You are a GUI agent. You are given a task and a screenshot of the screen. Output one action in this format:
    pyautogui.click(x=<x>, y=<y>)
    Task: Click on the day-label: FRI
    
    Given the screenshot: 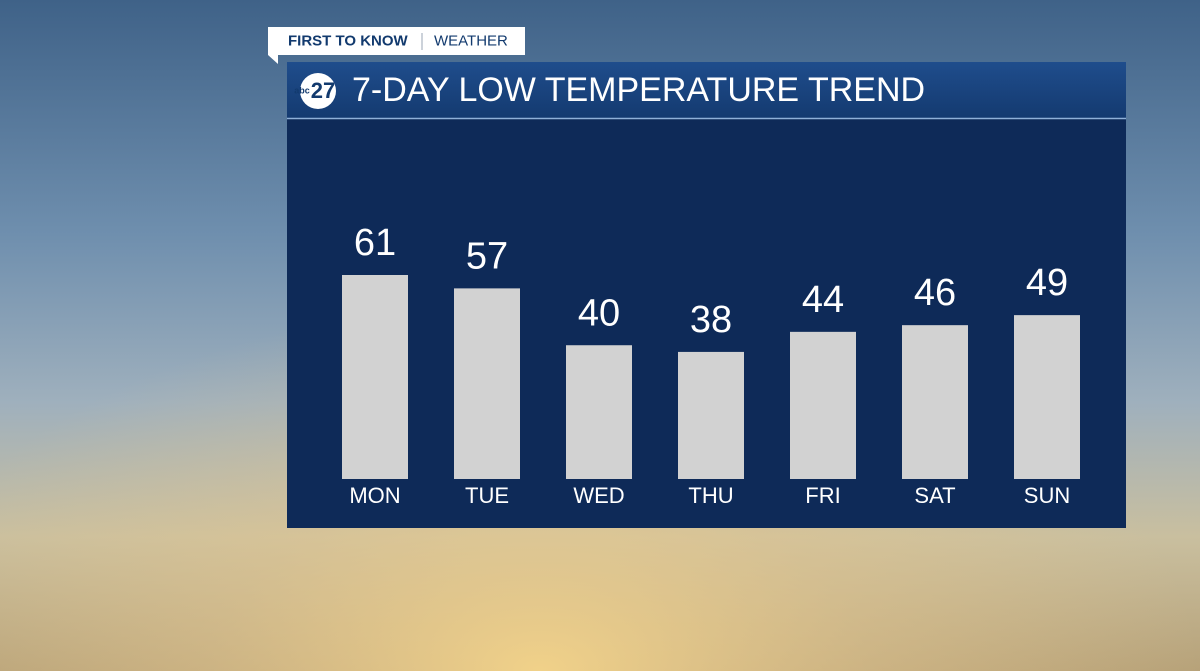 What is the action you would take?
    pyautogui.click(x=822, y=495)
    